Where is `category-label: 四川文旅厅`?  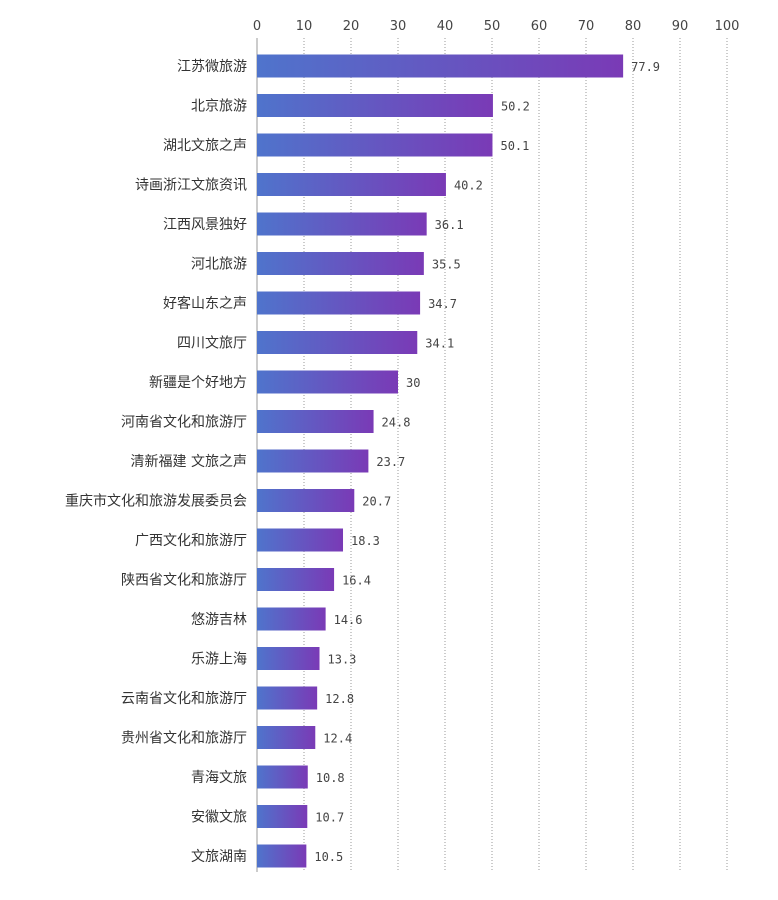
category-label: 四川文旅厅 is located at coordinates (212, 344).